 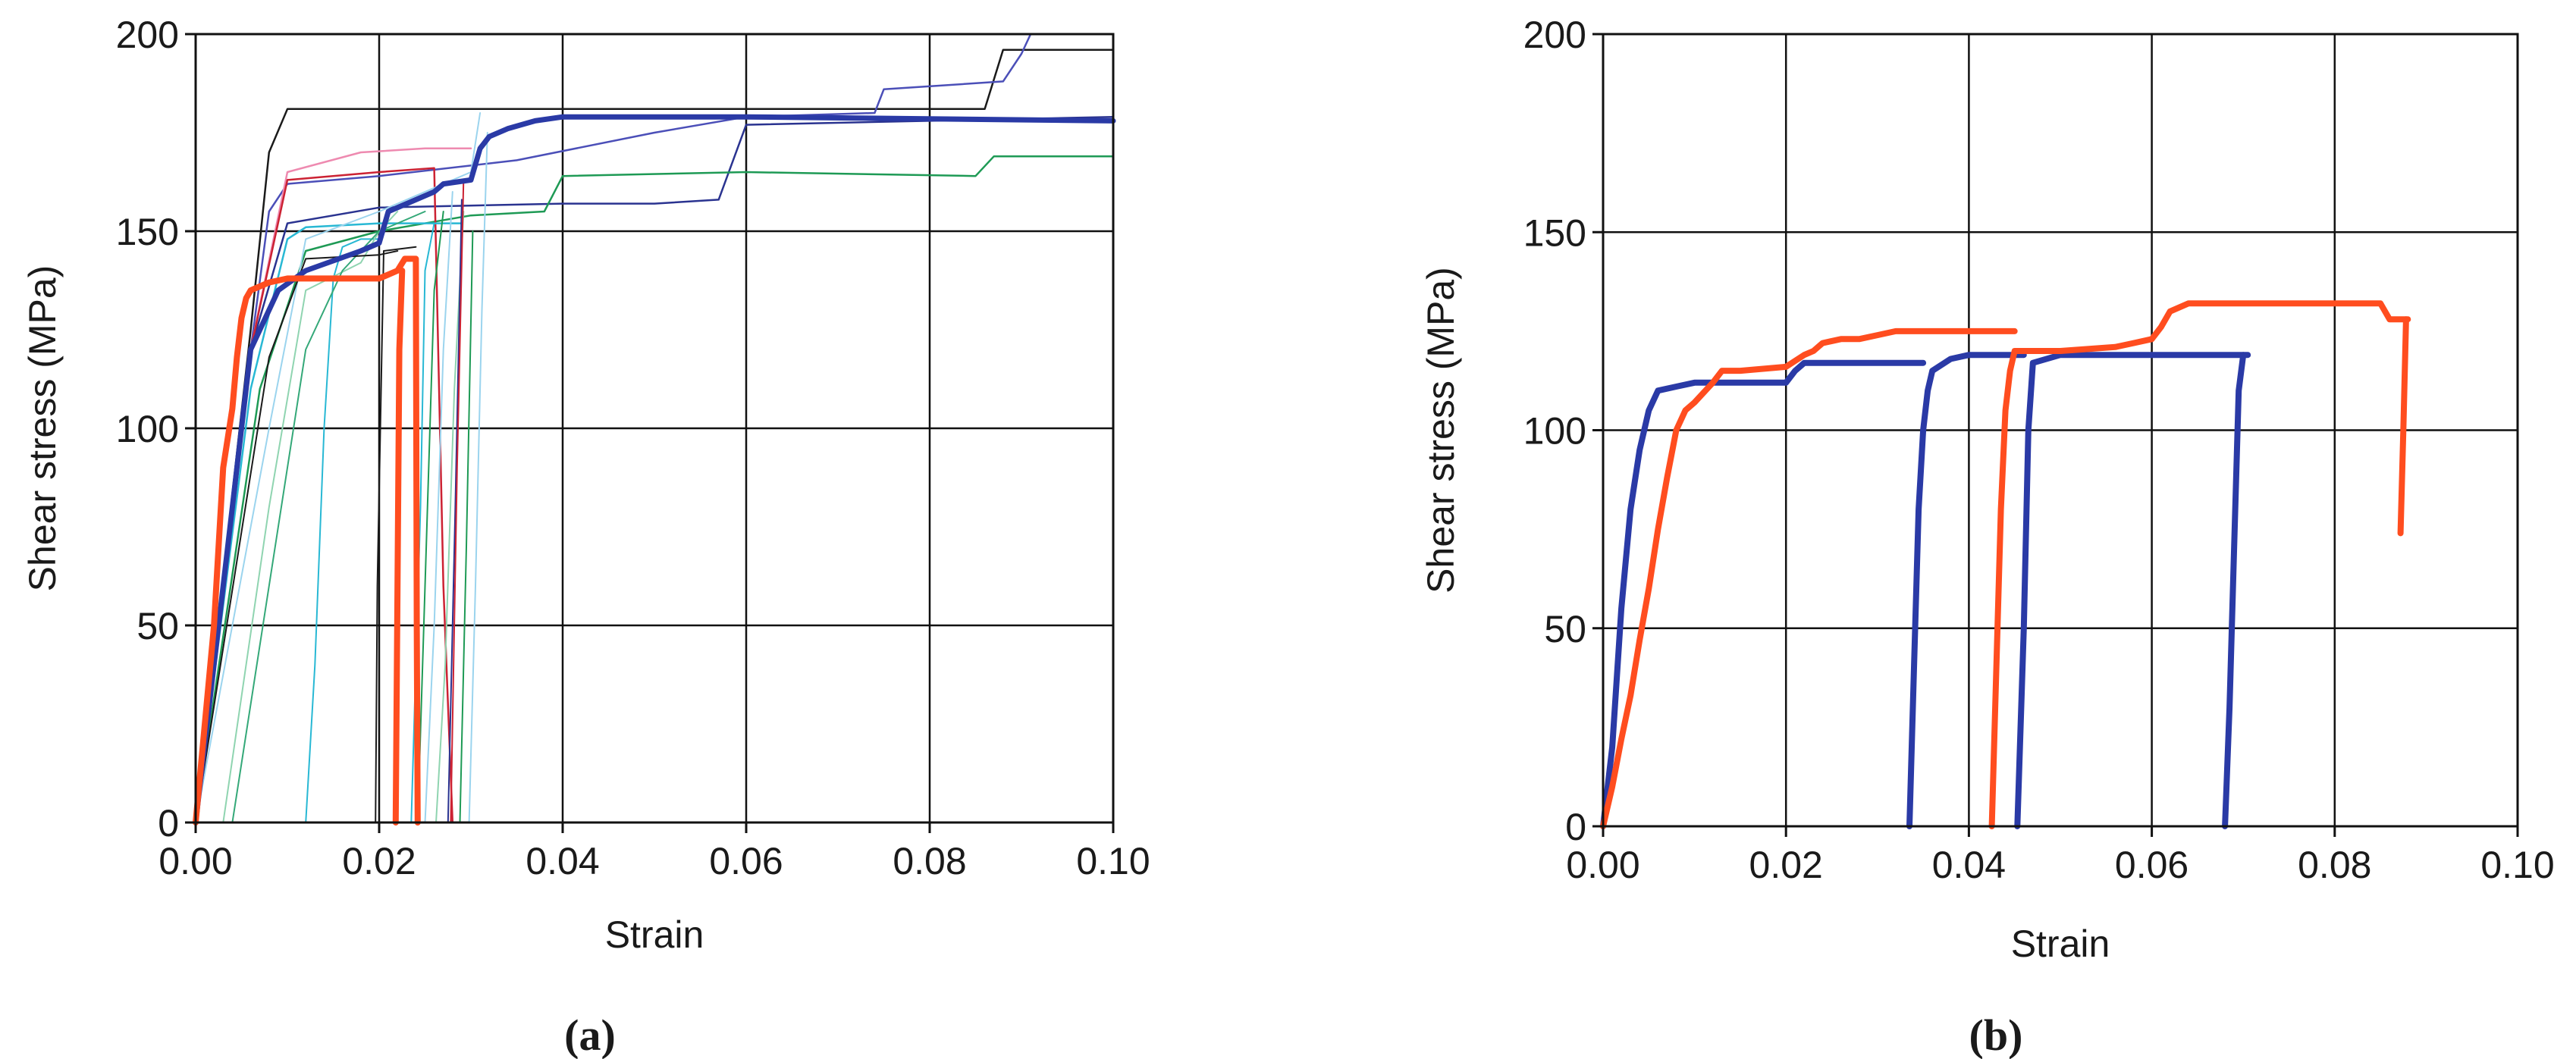 What do you see at coordinates (654, 934) in the screenshot?
I see `x-axis-label-a: Strain` at bounding box center [654, 934].